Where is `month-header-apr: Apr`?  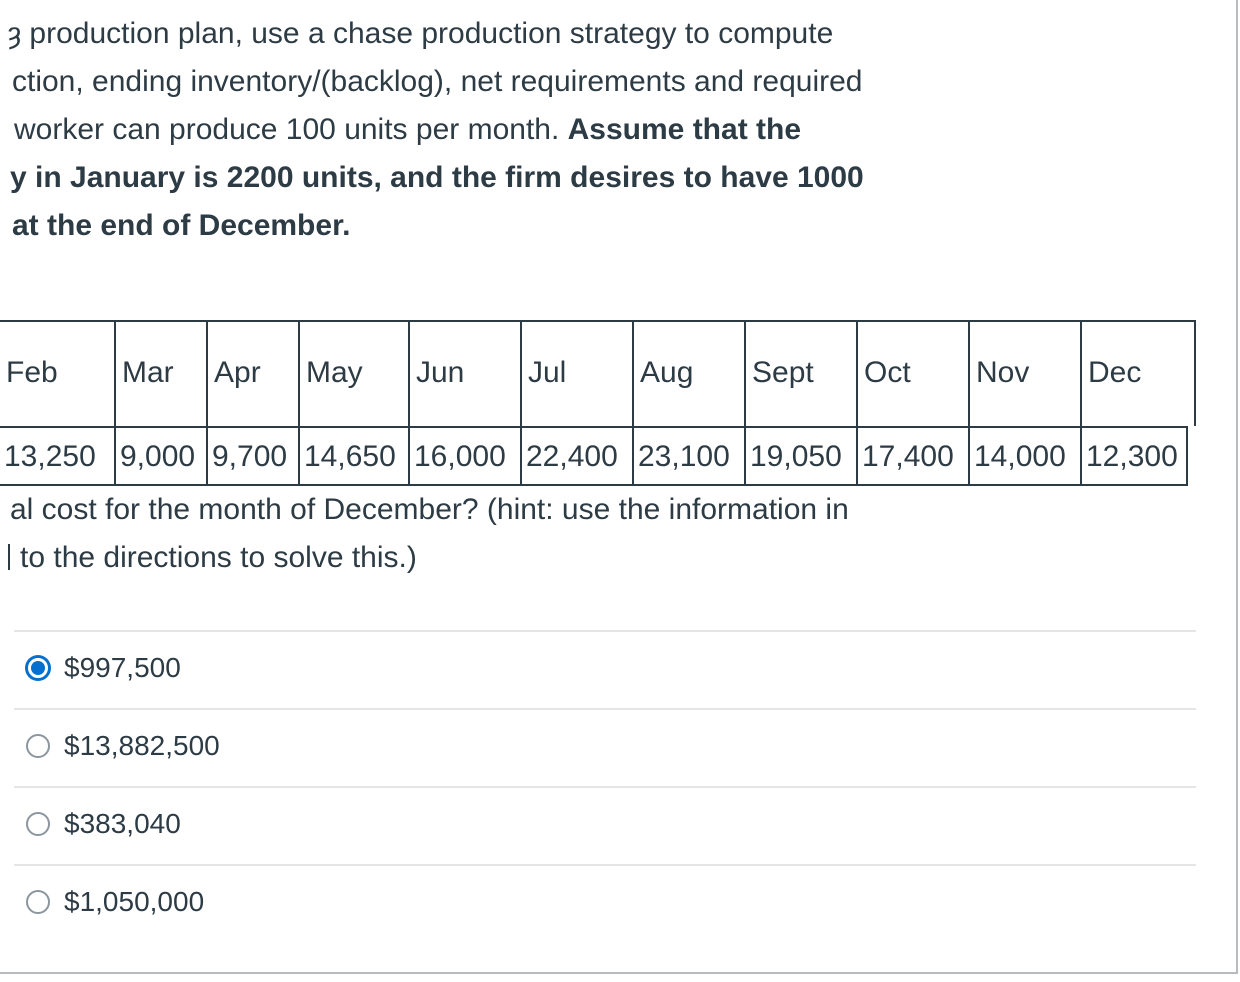 month-header-apr: Apr is located at coordinates (254, 373).